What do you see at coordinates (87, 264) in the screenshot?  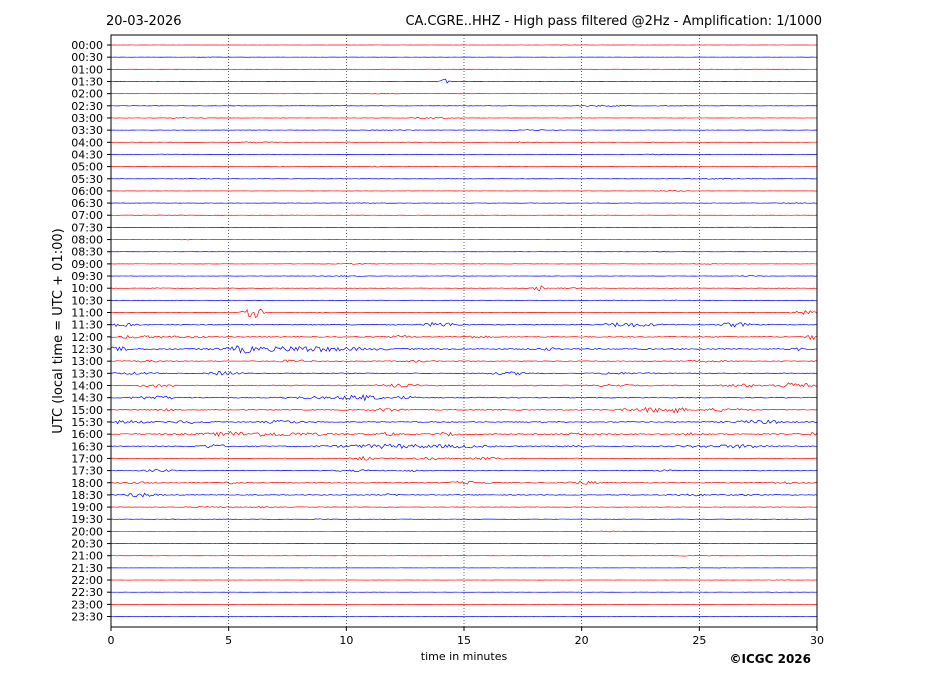 I see `y-tick-label: 09:00` at bounding box center [87, 264].